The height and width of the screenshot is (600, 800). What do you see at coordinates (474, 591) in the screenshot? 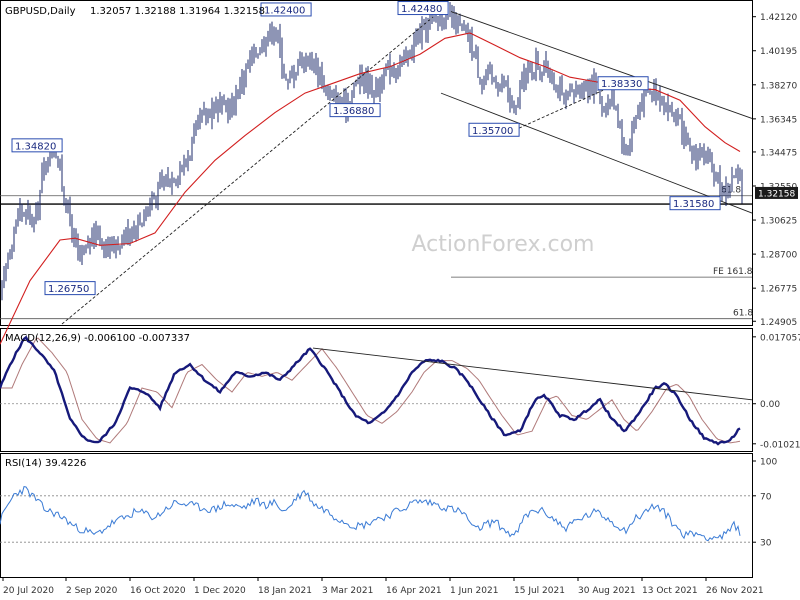
I see `time-axis-label: 1 Jun 2021` at bounding box center [474, 591].